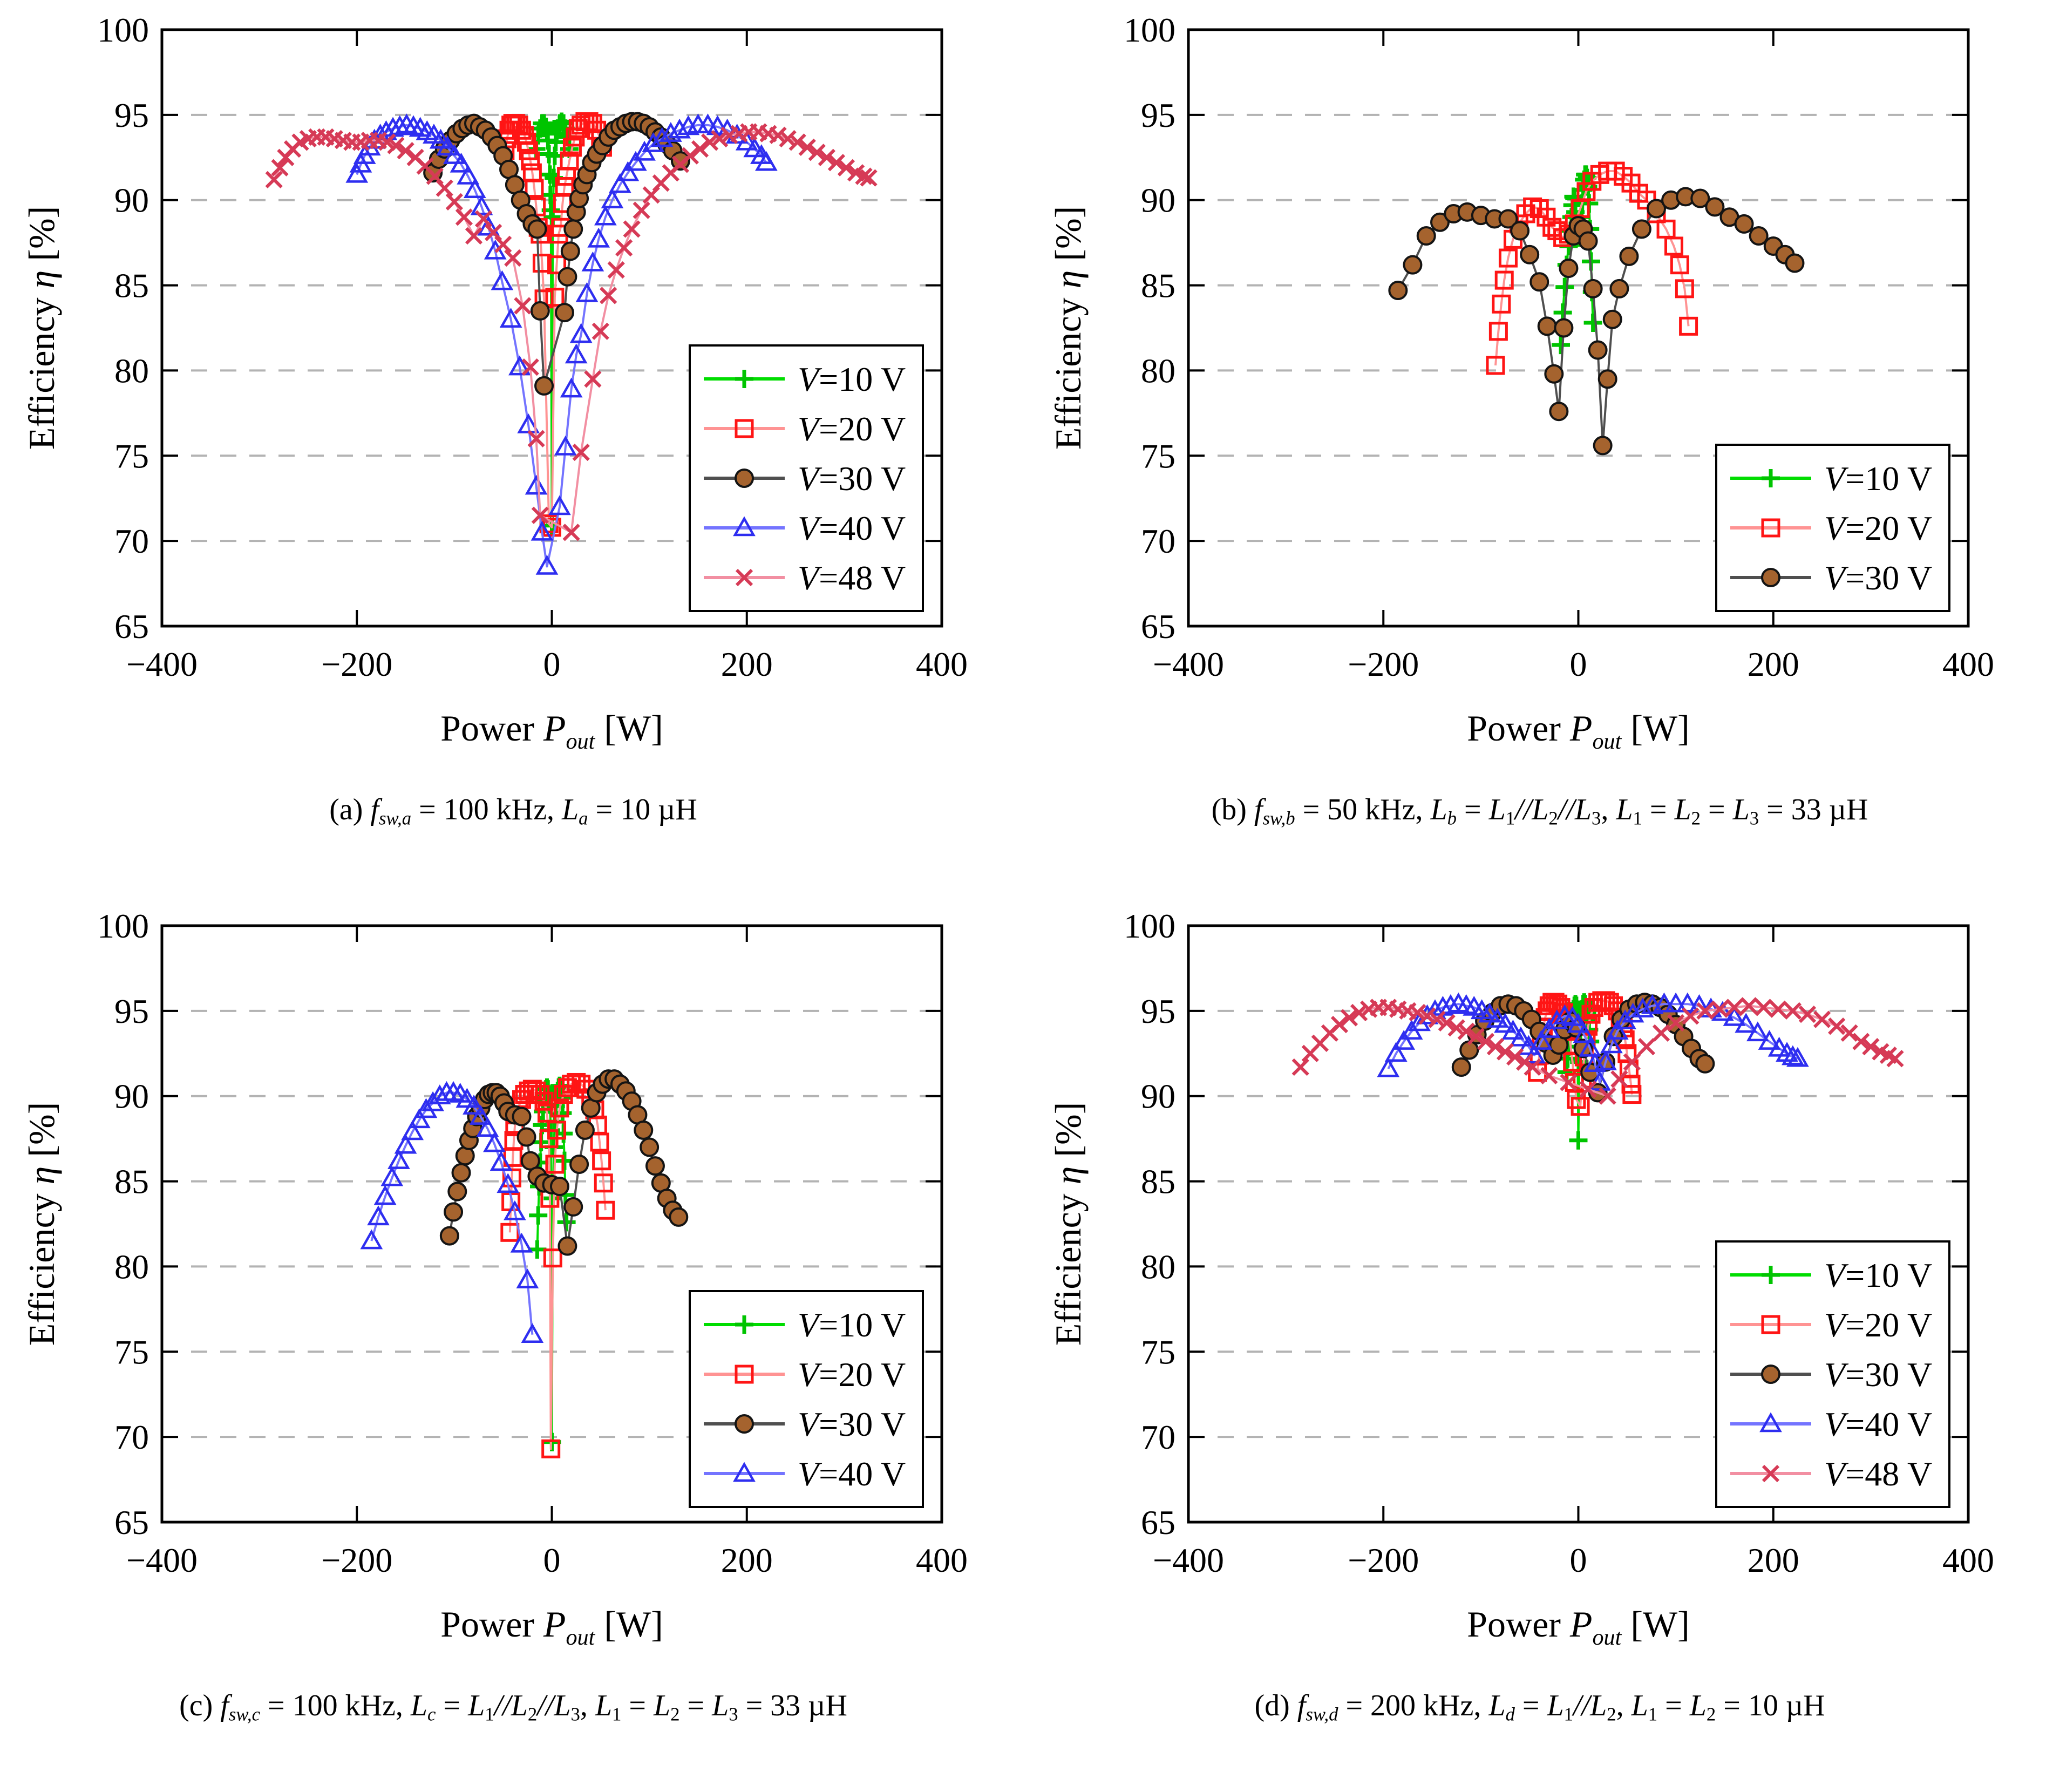 Image resolution: width=2053 pixels, height=1792 pixels. I want to click on y-tick-label: 80, so click(1158, 1266).